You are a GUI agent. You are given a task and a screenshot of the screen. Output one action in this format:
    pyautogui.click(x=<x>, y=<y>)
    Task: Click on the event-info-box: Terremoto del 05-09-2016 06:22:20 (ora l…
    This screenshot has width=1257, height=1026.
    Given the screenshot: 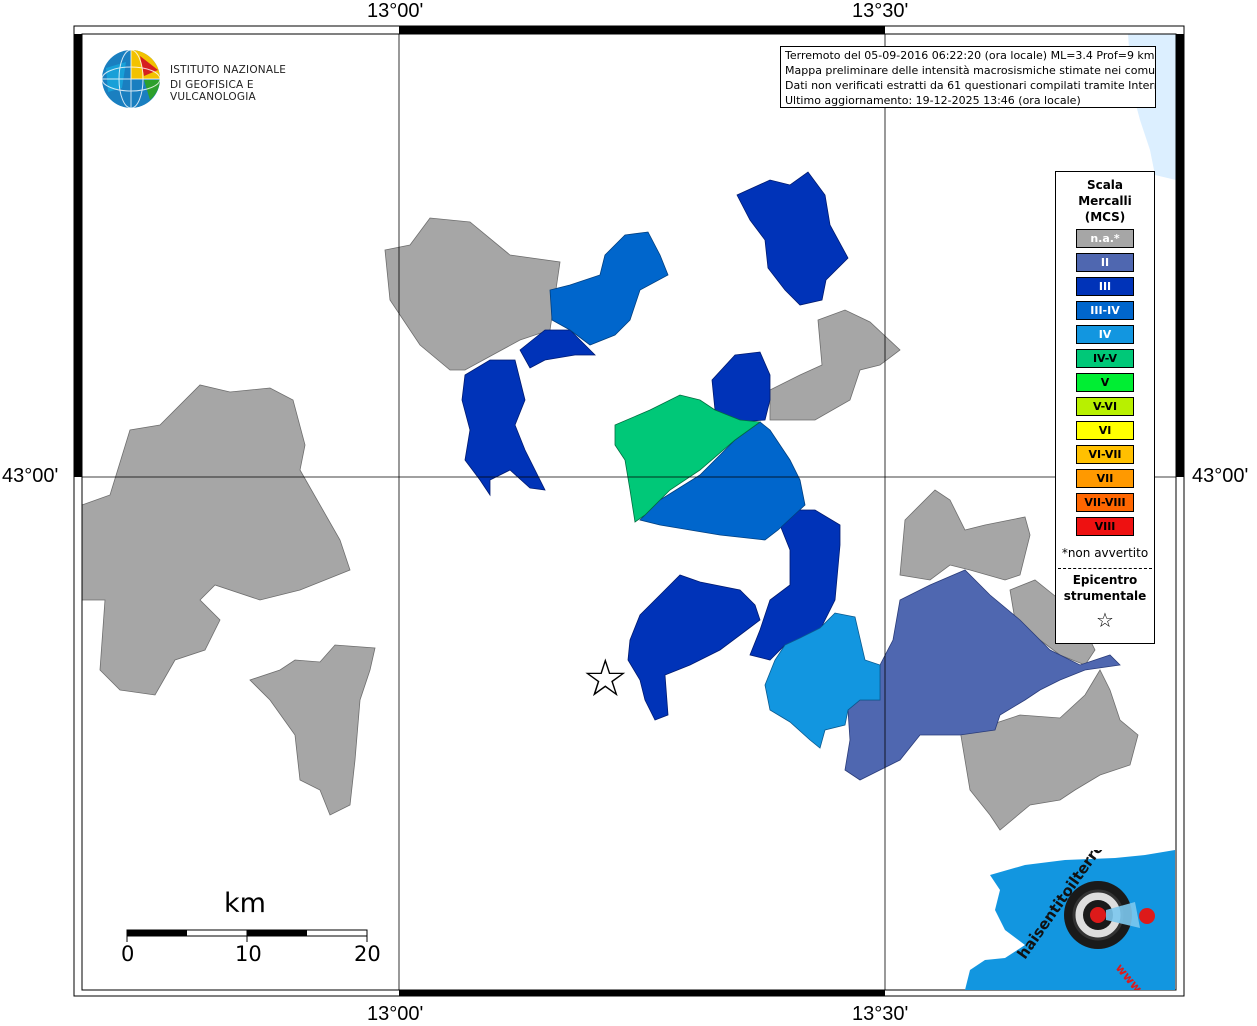 What is the action you would take?
    pyautogui.click(x=968, y=77)
    